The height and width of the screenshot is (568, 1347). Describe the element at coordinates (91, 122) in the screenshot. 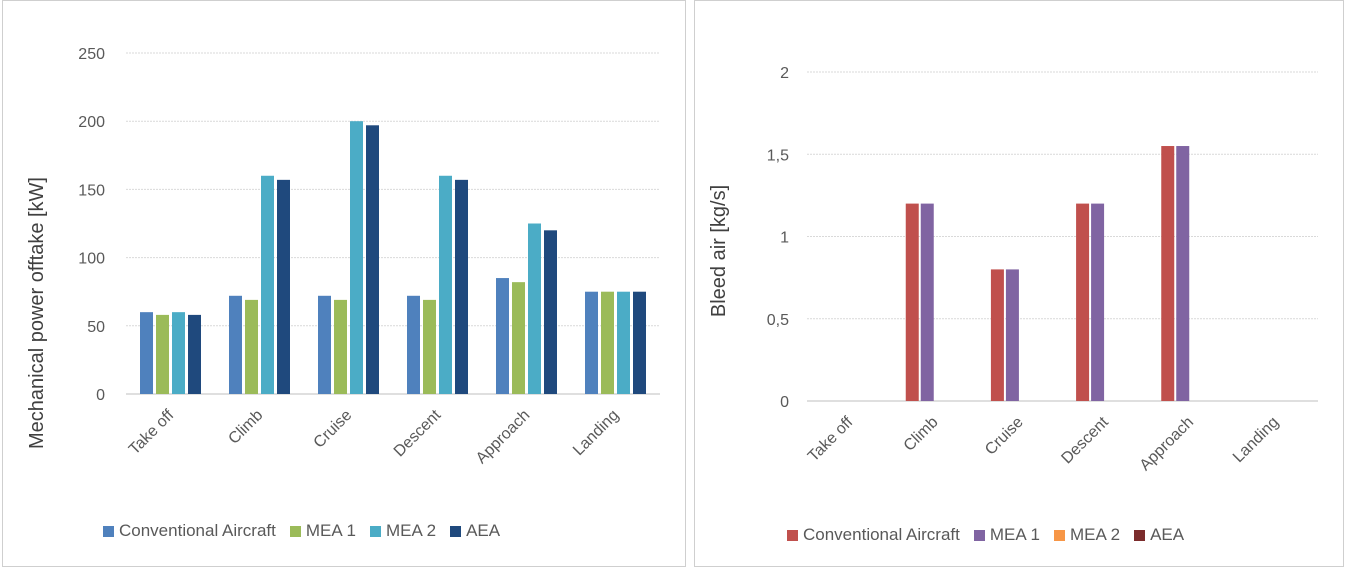

I see `y-tick-label: 200` at that location.